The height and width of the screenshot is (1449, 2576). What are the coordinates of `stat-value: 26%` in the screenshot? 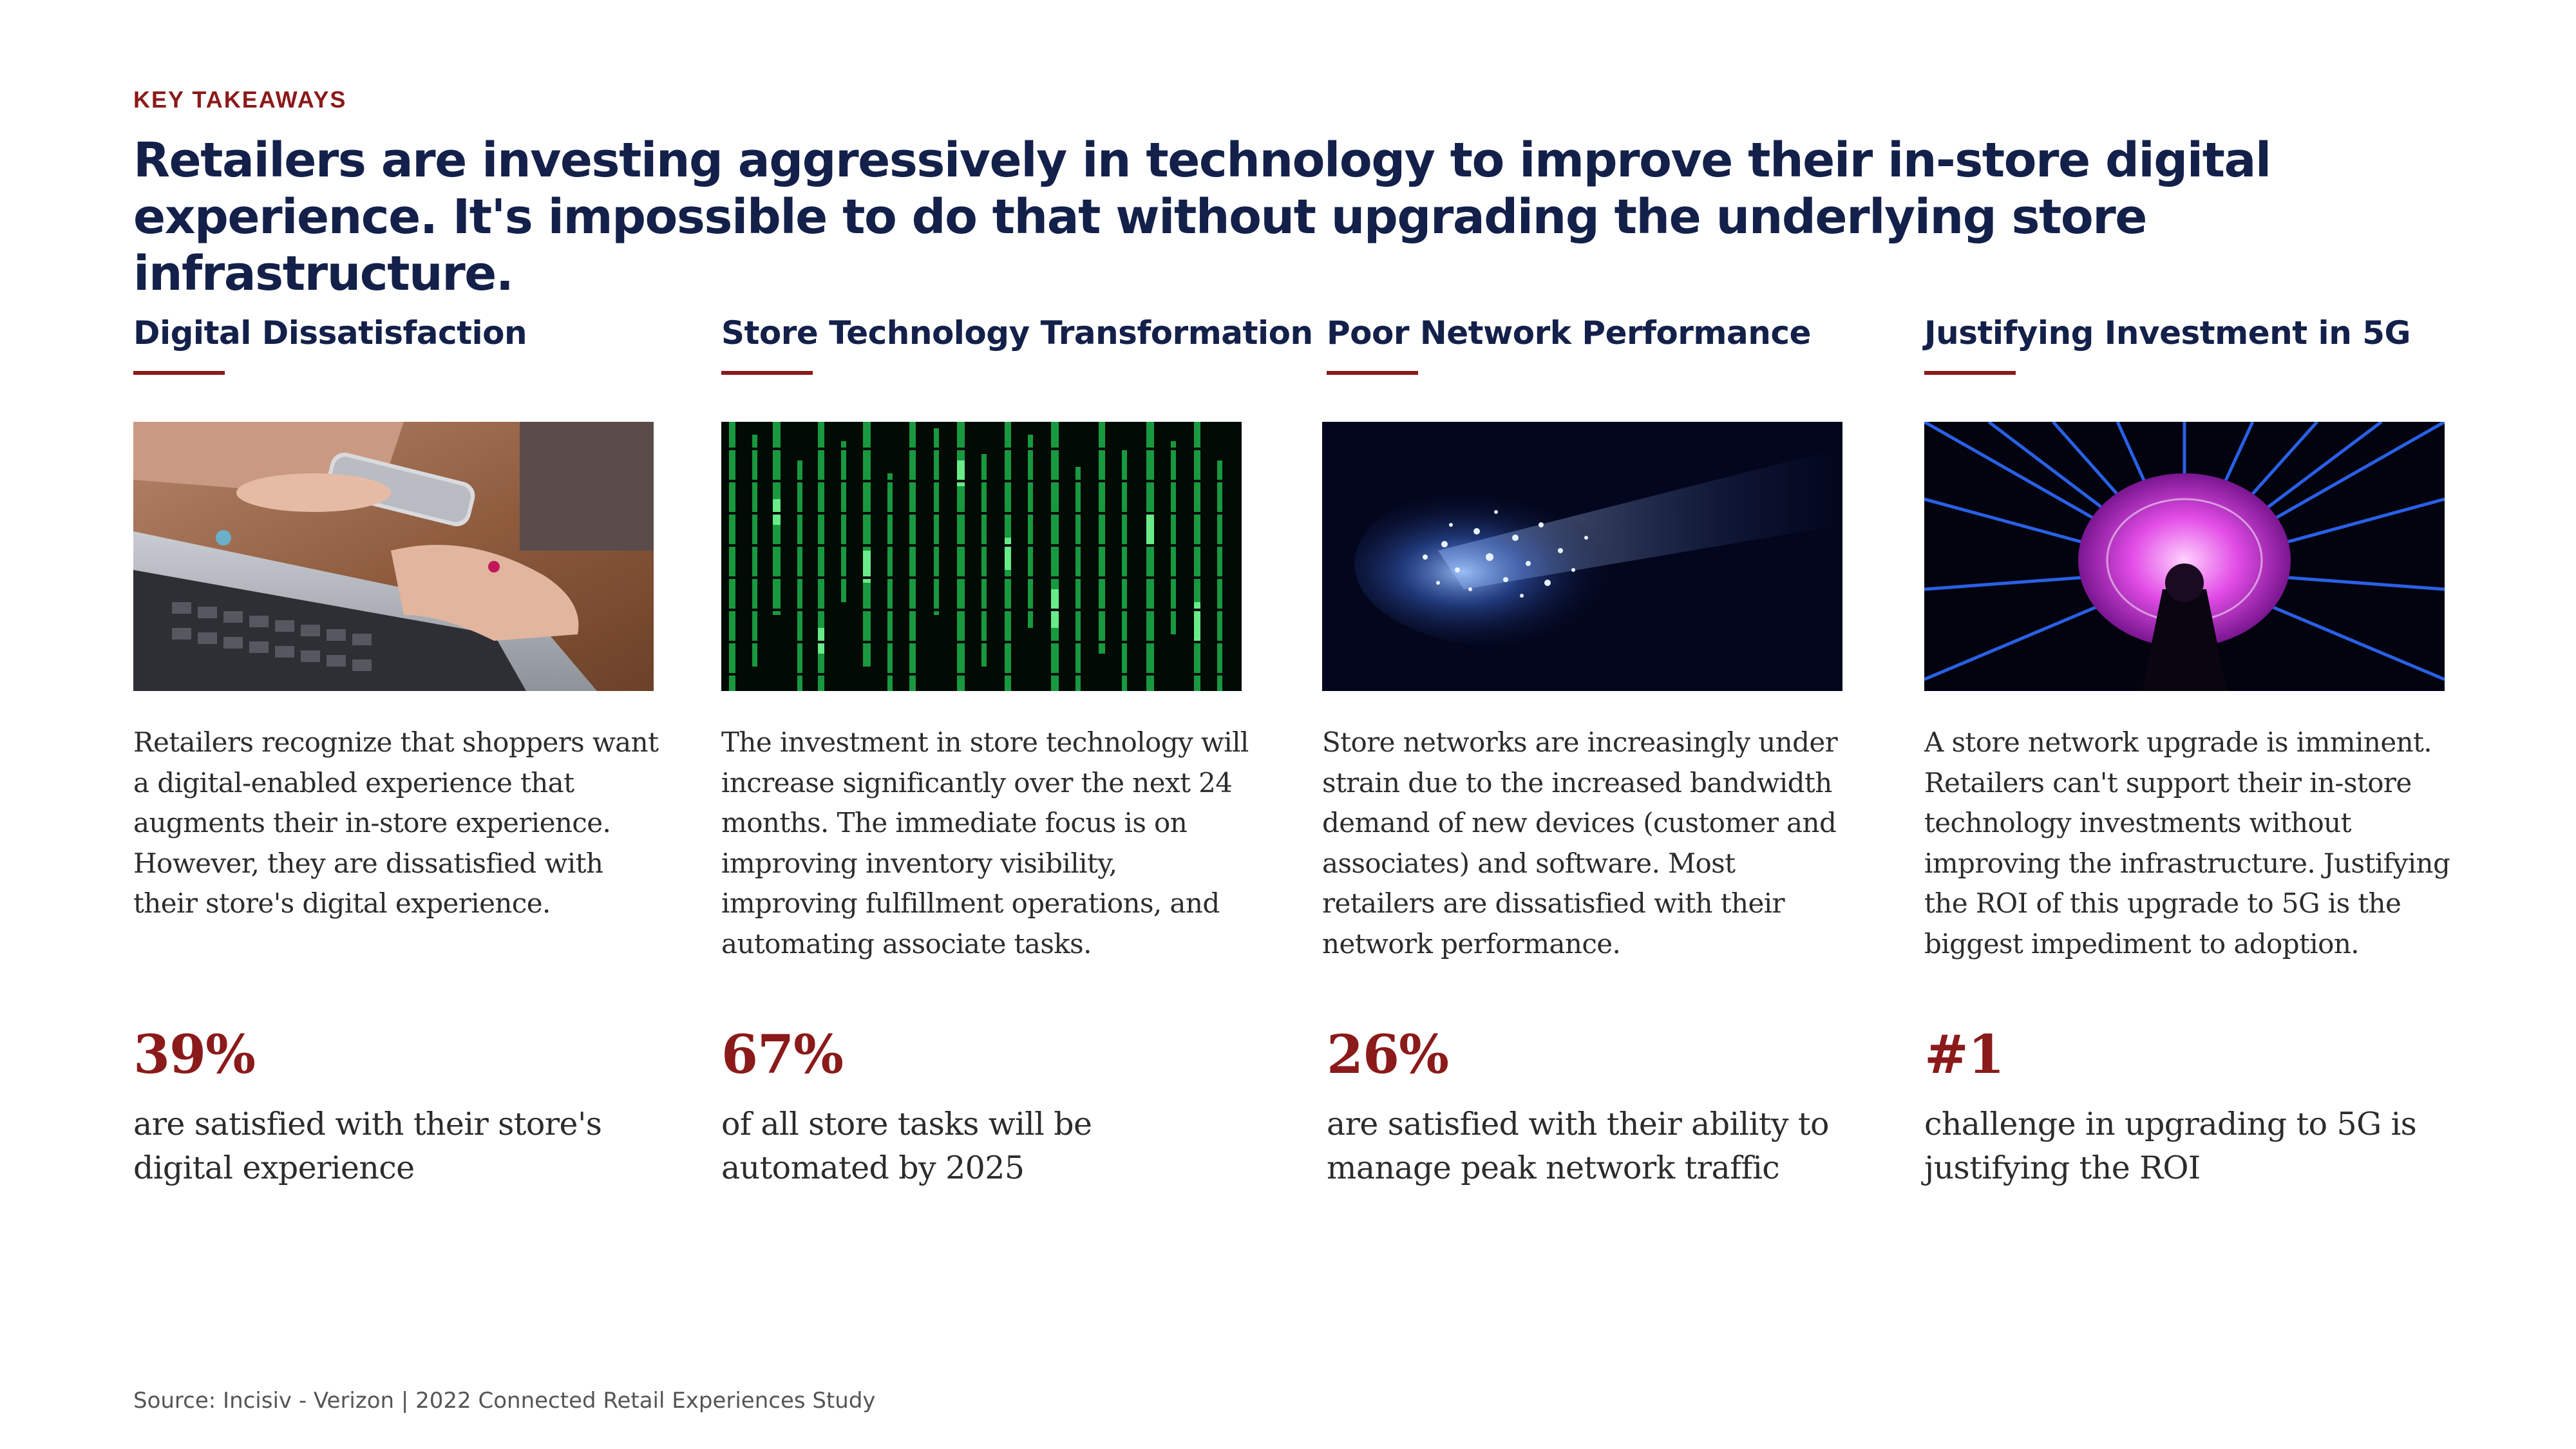 It's located at (1388, 1055).